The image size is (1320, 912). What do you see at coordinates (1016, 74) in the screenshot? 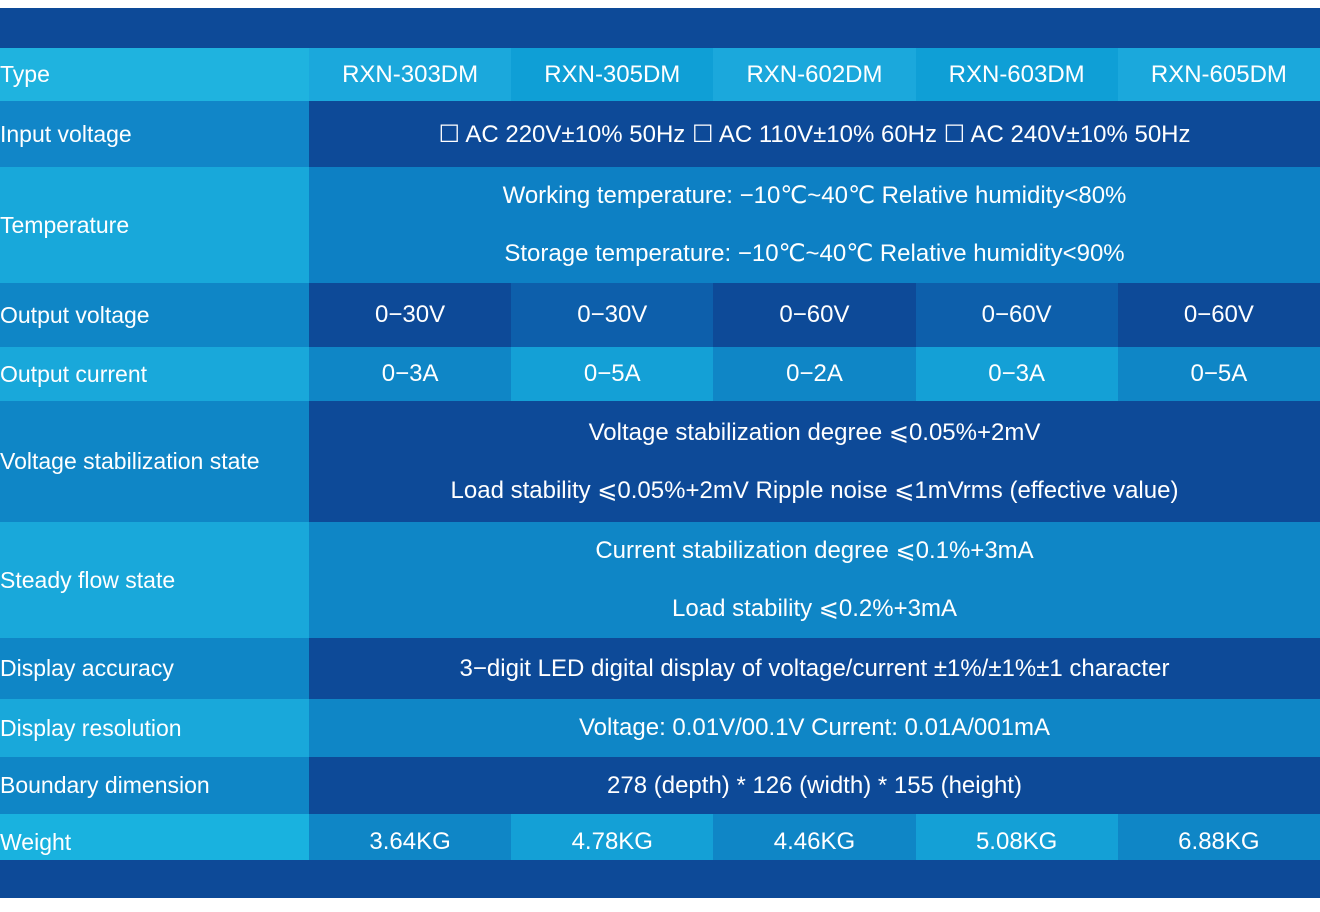
I see `model-header-4: RXN-603DM` at bounding box center [1016, 74].